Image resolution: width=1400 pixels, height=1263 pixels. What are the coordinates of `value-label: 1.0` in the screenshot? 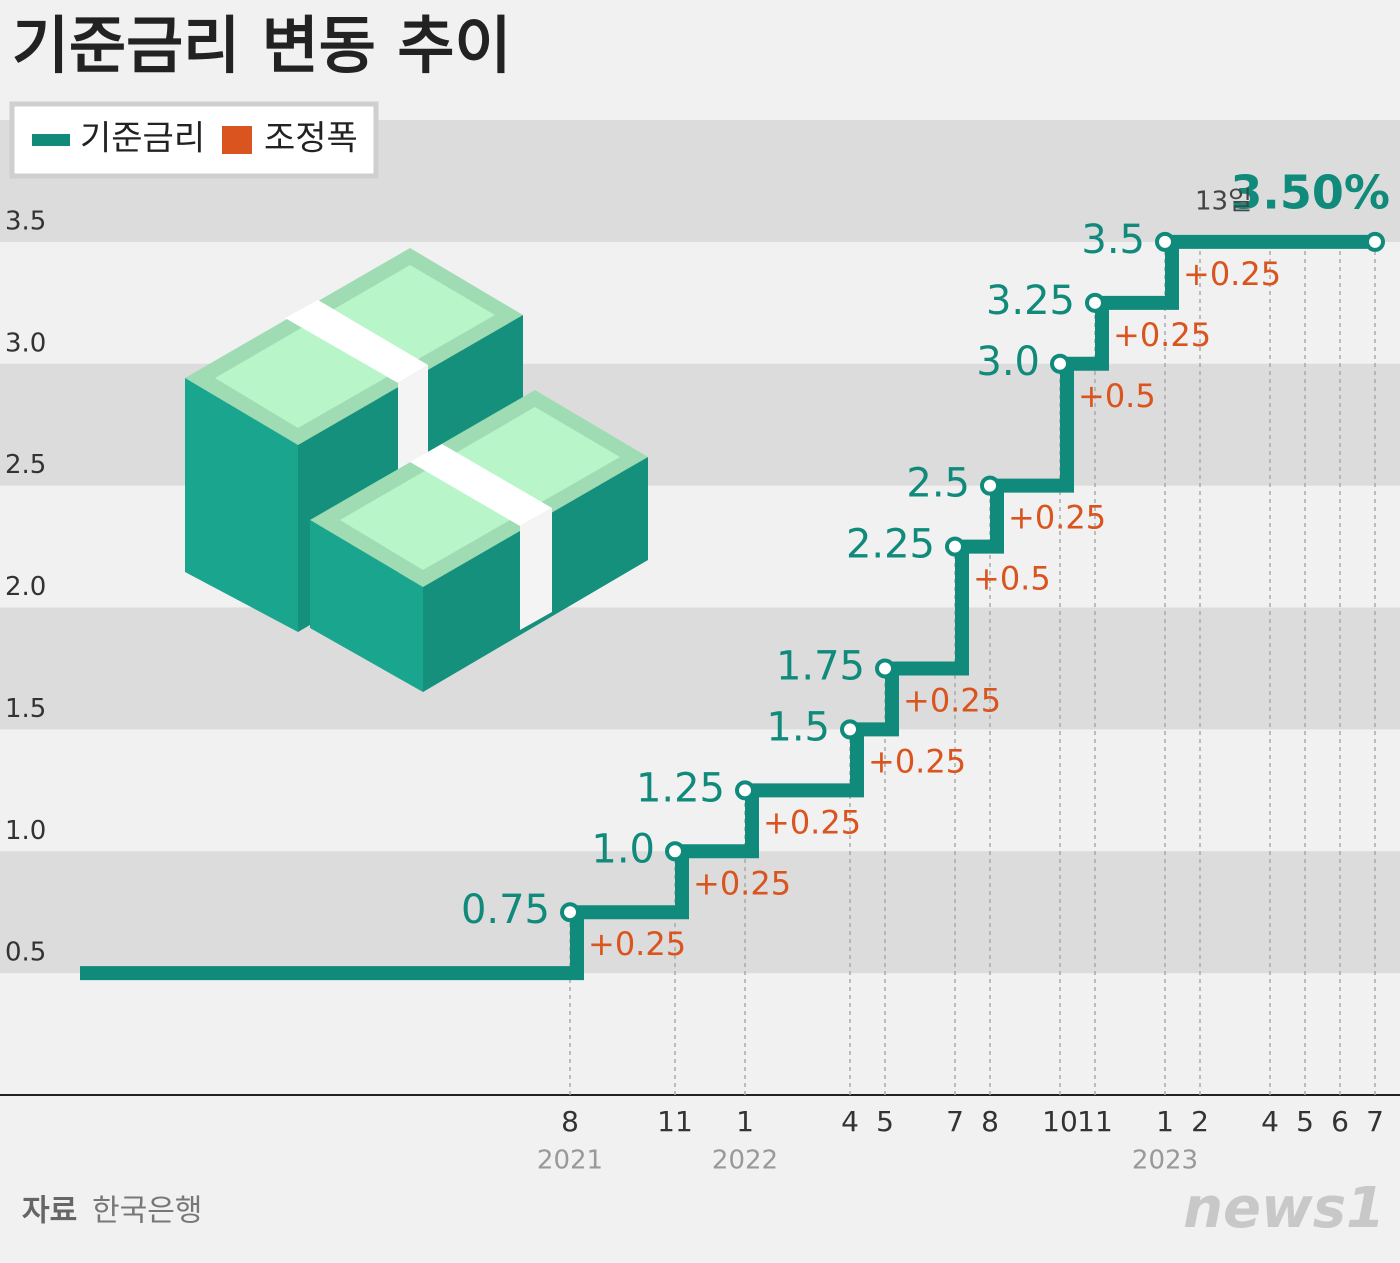 It's located at (623, 849).